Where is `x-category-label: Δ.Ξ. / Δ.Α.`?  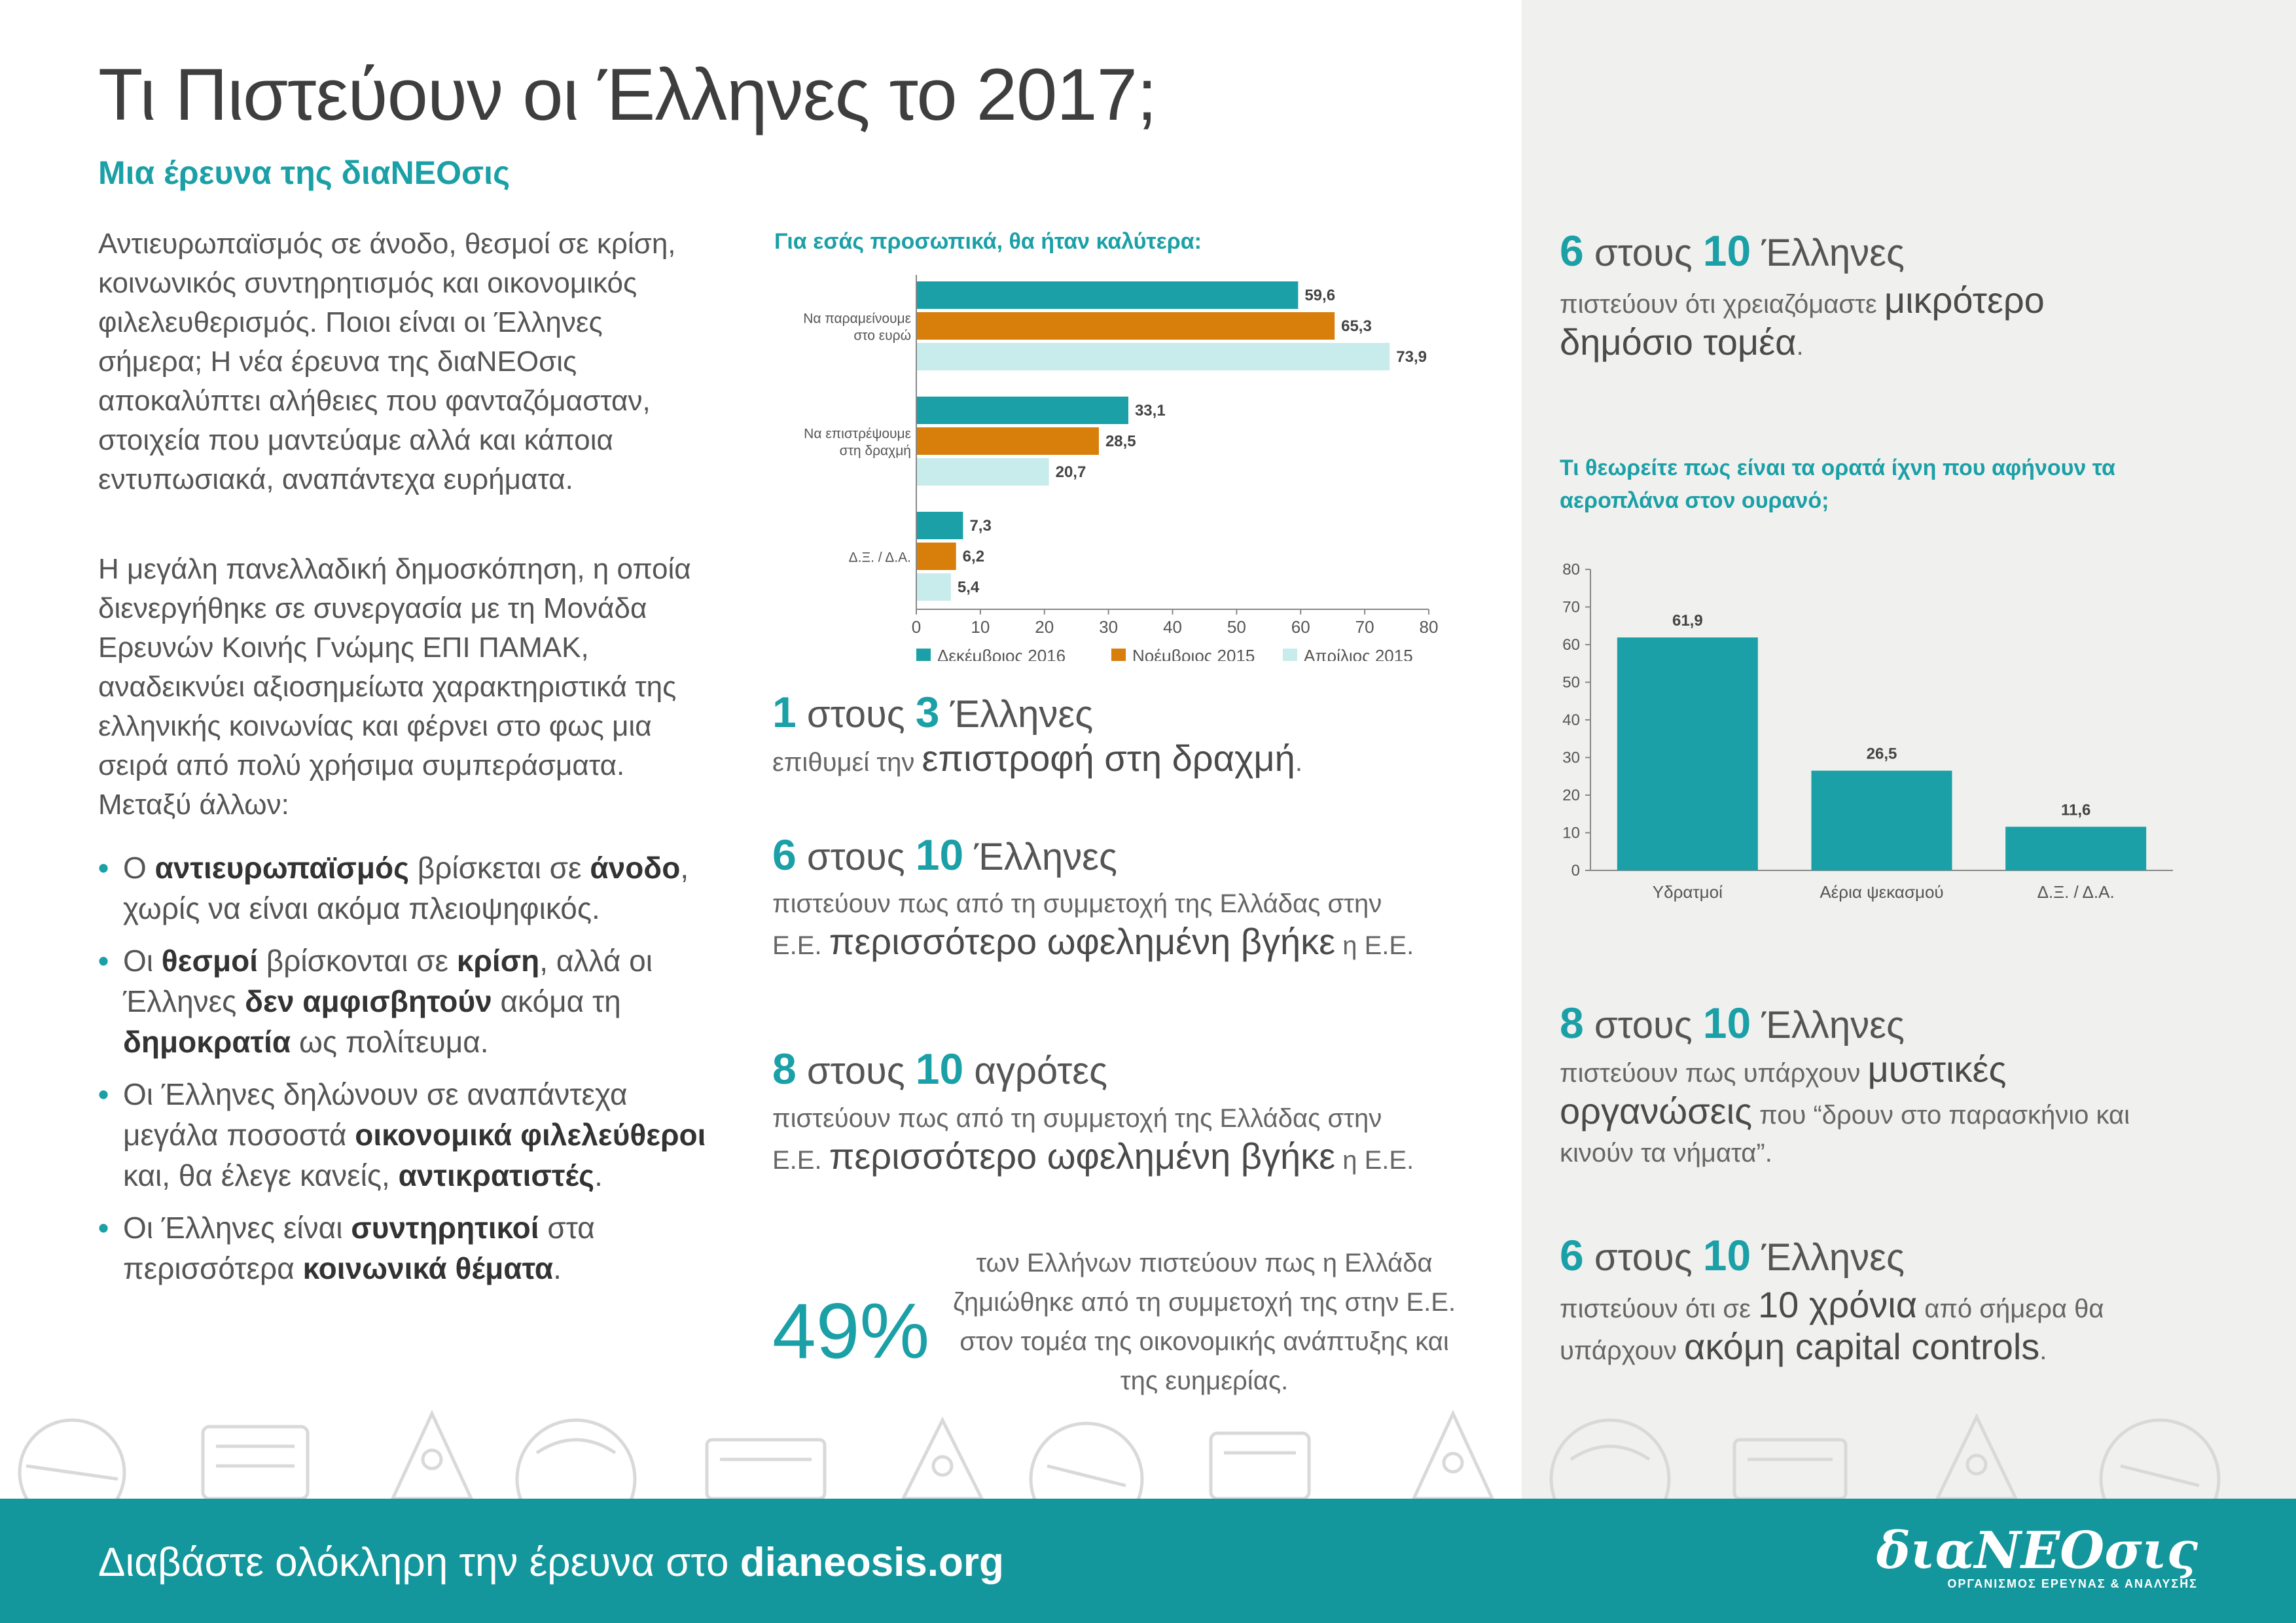 x-category-label: Δ.Ξ. / Δ.Α. is located at coordinates (2076, 892).